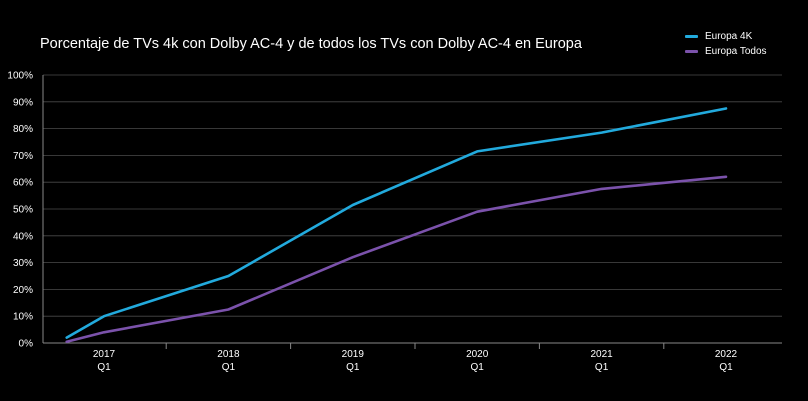 This screenshot has width=808, height=401. What do you see at coordinates (104, 367) in the screenshot?
I see `x-tick-label-quarter-0: Q1` at bounding box center [104, 367].